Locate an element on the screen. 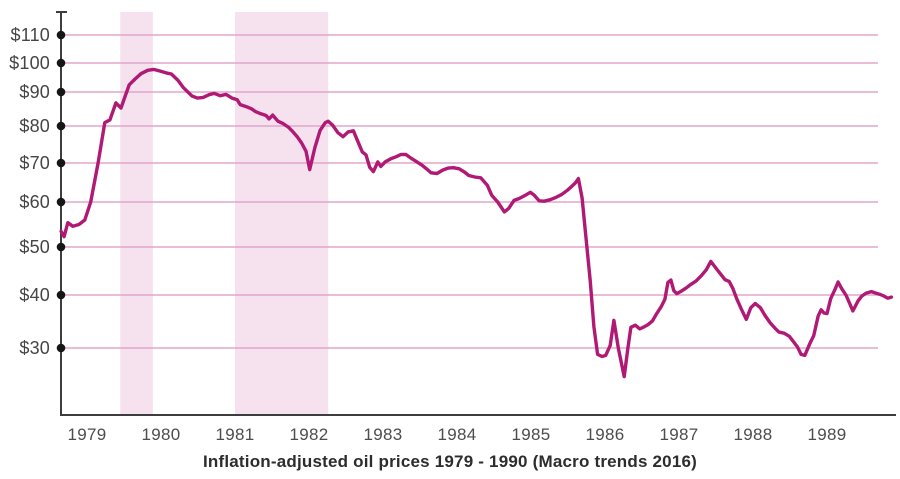  x-tick-label: 1986 is located at coordinates (605, 434).